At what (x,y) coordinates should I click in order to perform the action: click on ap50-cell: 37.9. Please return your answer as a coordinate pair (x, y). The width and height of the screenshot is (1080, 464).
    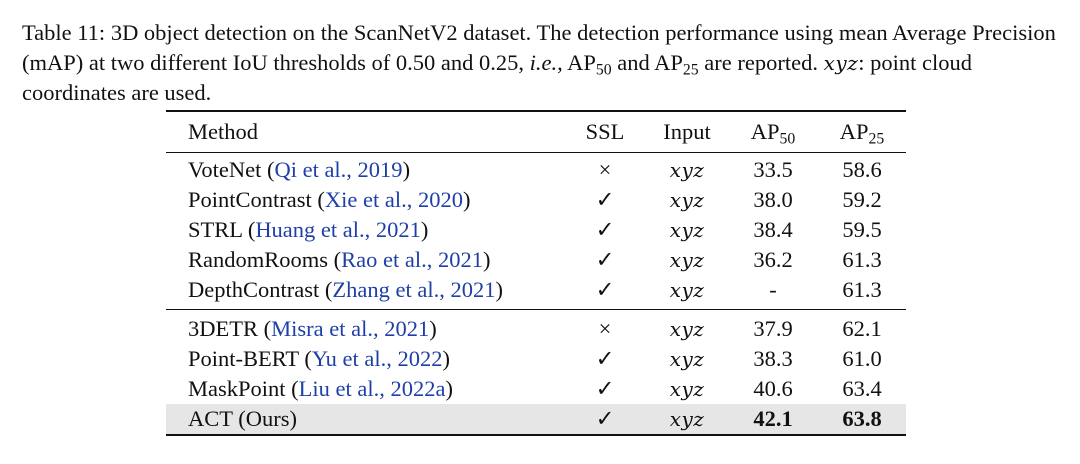
    Looking at the image, I should click on (773, 328).